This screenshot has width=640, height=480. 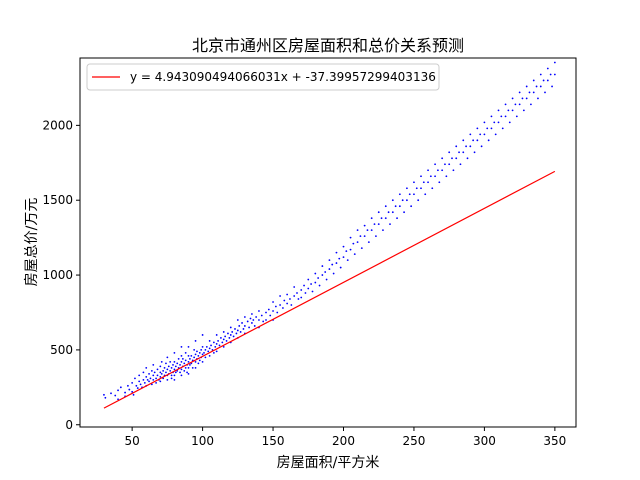 What do you see at coordinates (273, 441) in the screenshot?
I see `x-tick-label: 150` at bounding box center [273, 441].